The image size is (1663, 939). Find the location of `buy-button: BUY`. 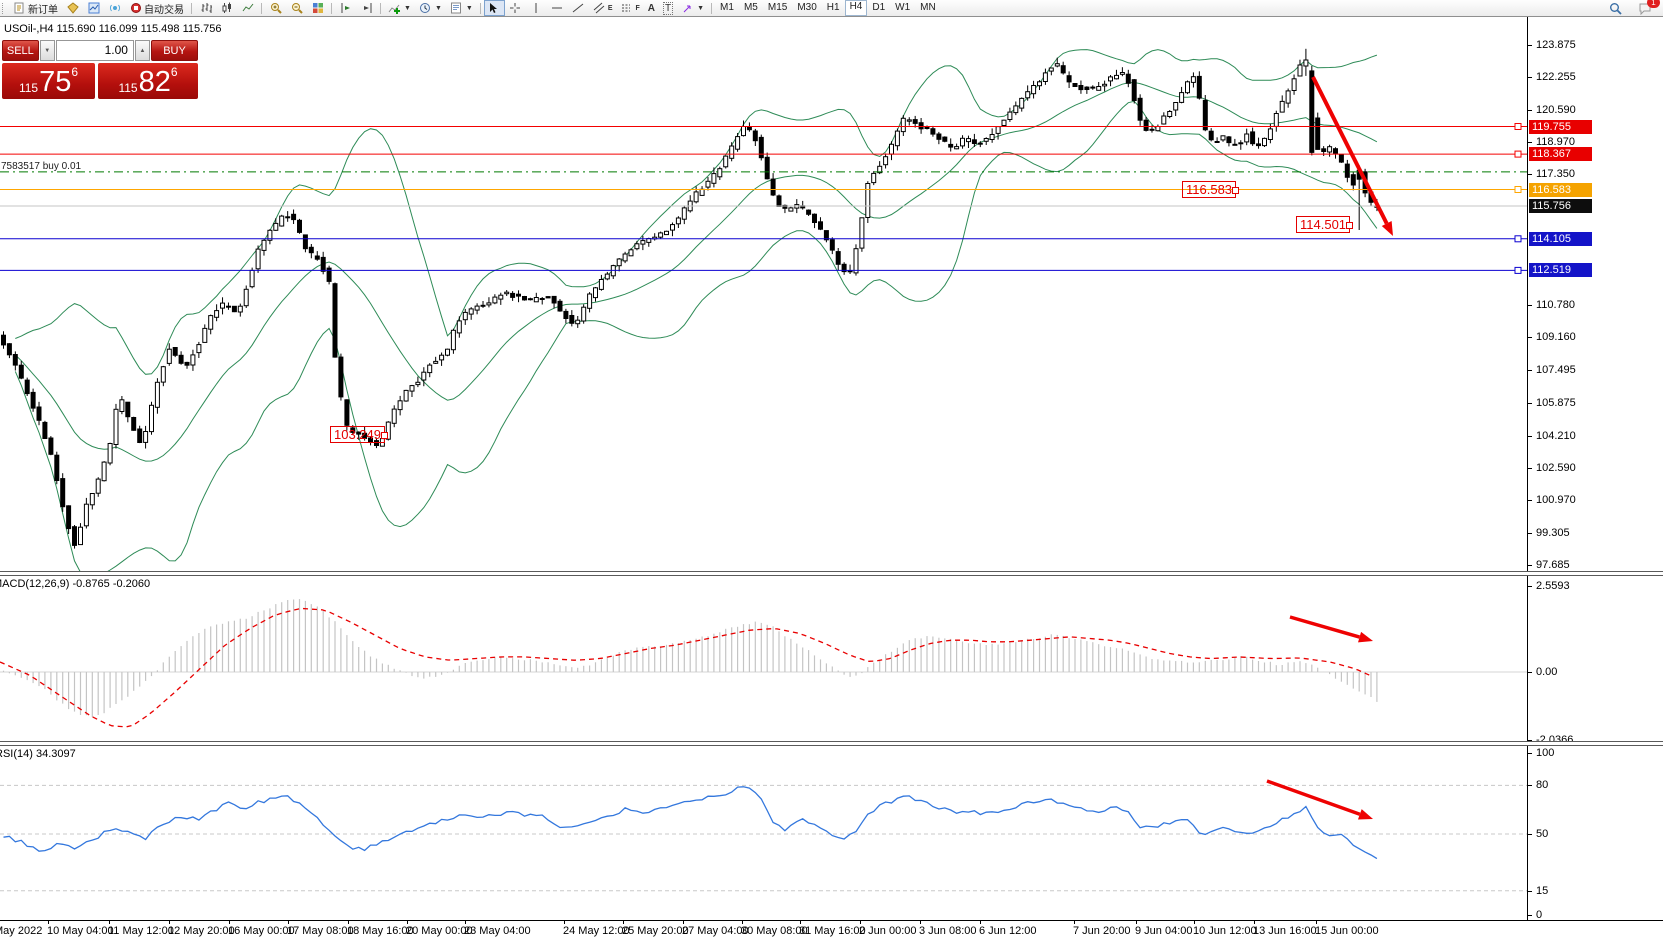

buy-button: BUY is located at coordinates (174, 50).